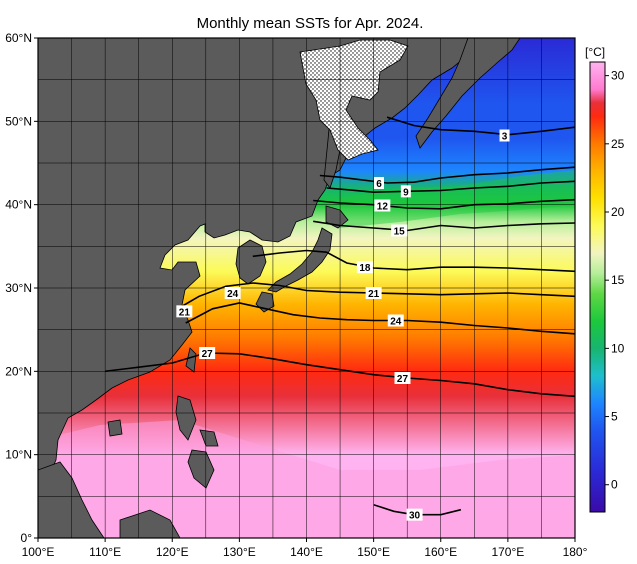 The width and height of the screenshot is (637, 564). Describe the element at coordinates (337, 217) in the screenshot. I see `japan-hokkaido` at that location.